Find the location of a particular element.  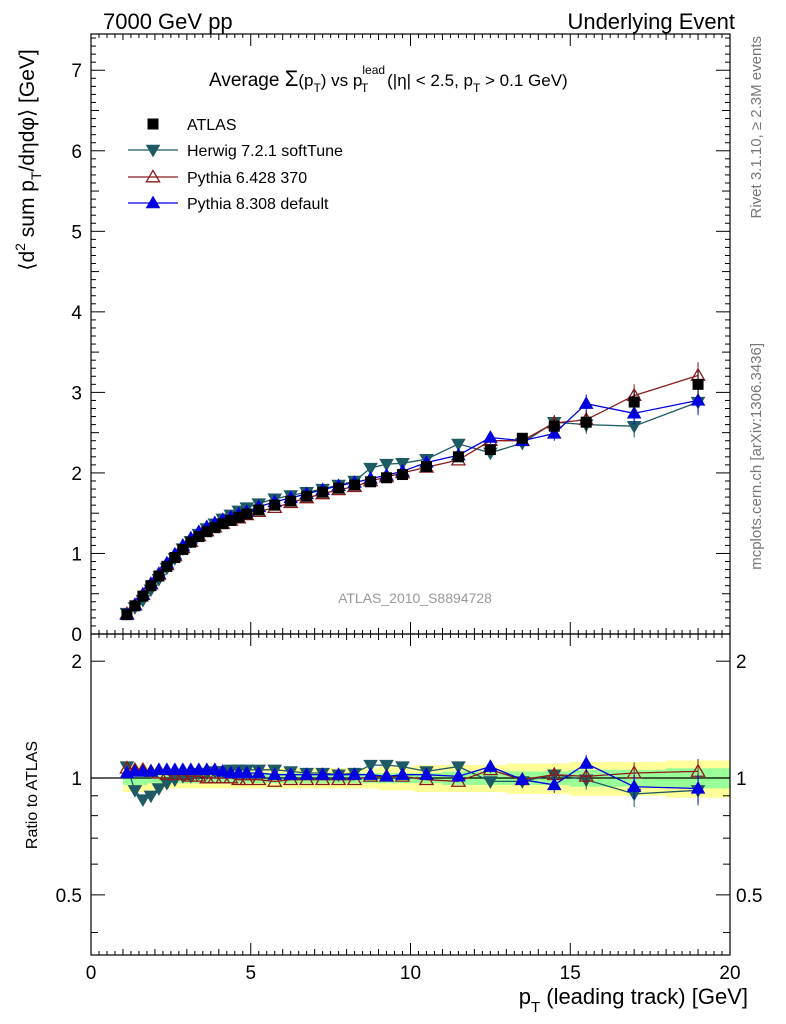

ratio-y-tick-label-right: 1 is located at coordinates (741, 779).